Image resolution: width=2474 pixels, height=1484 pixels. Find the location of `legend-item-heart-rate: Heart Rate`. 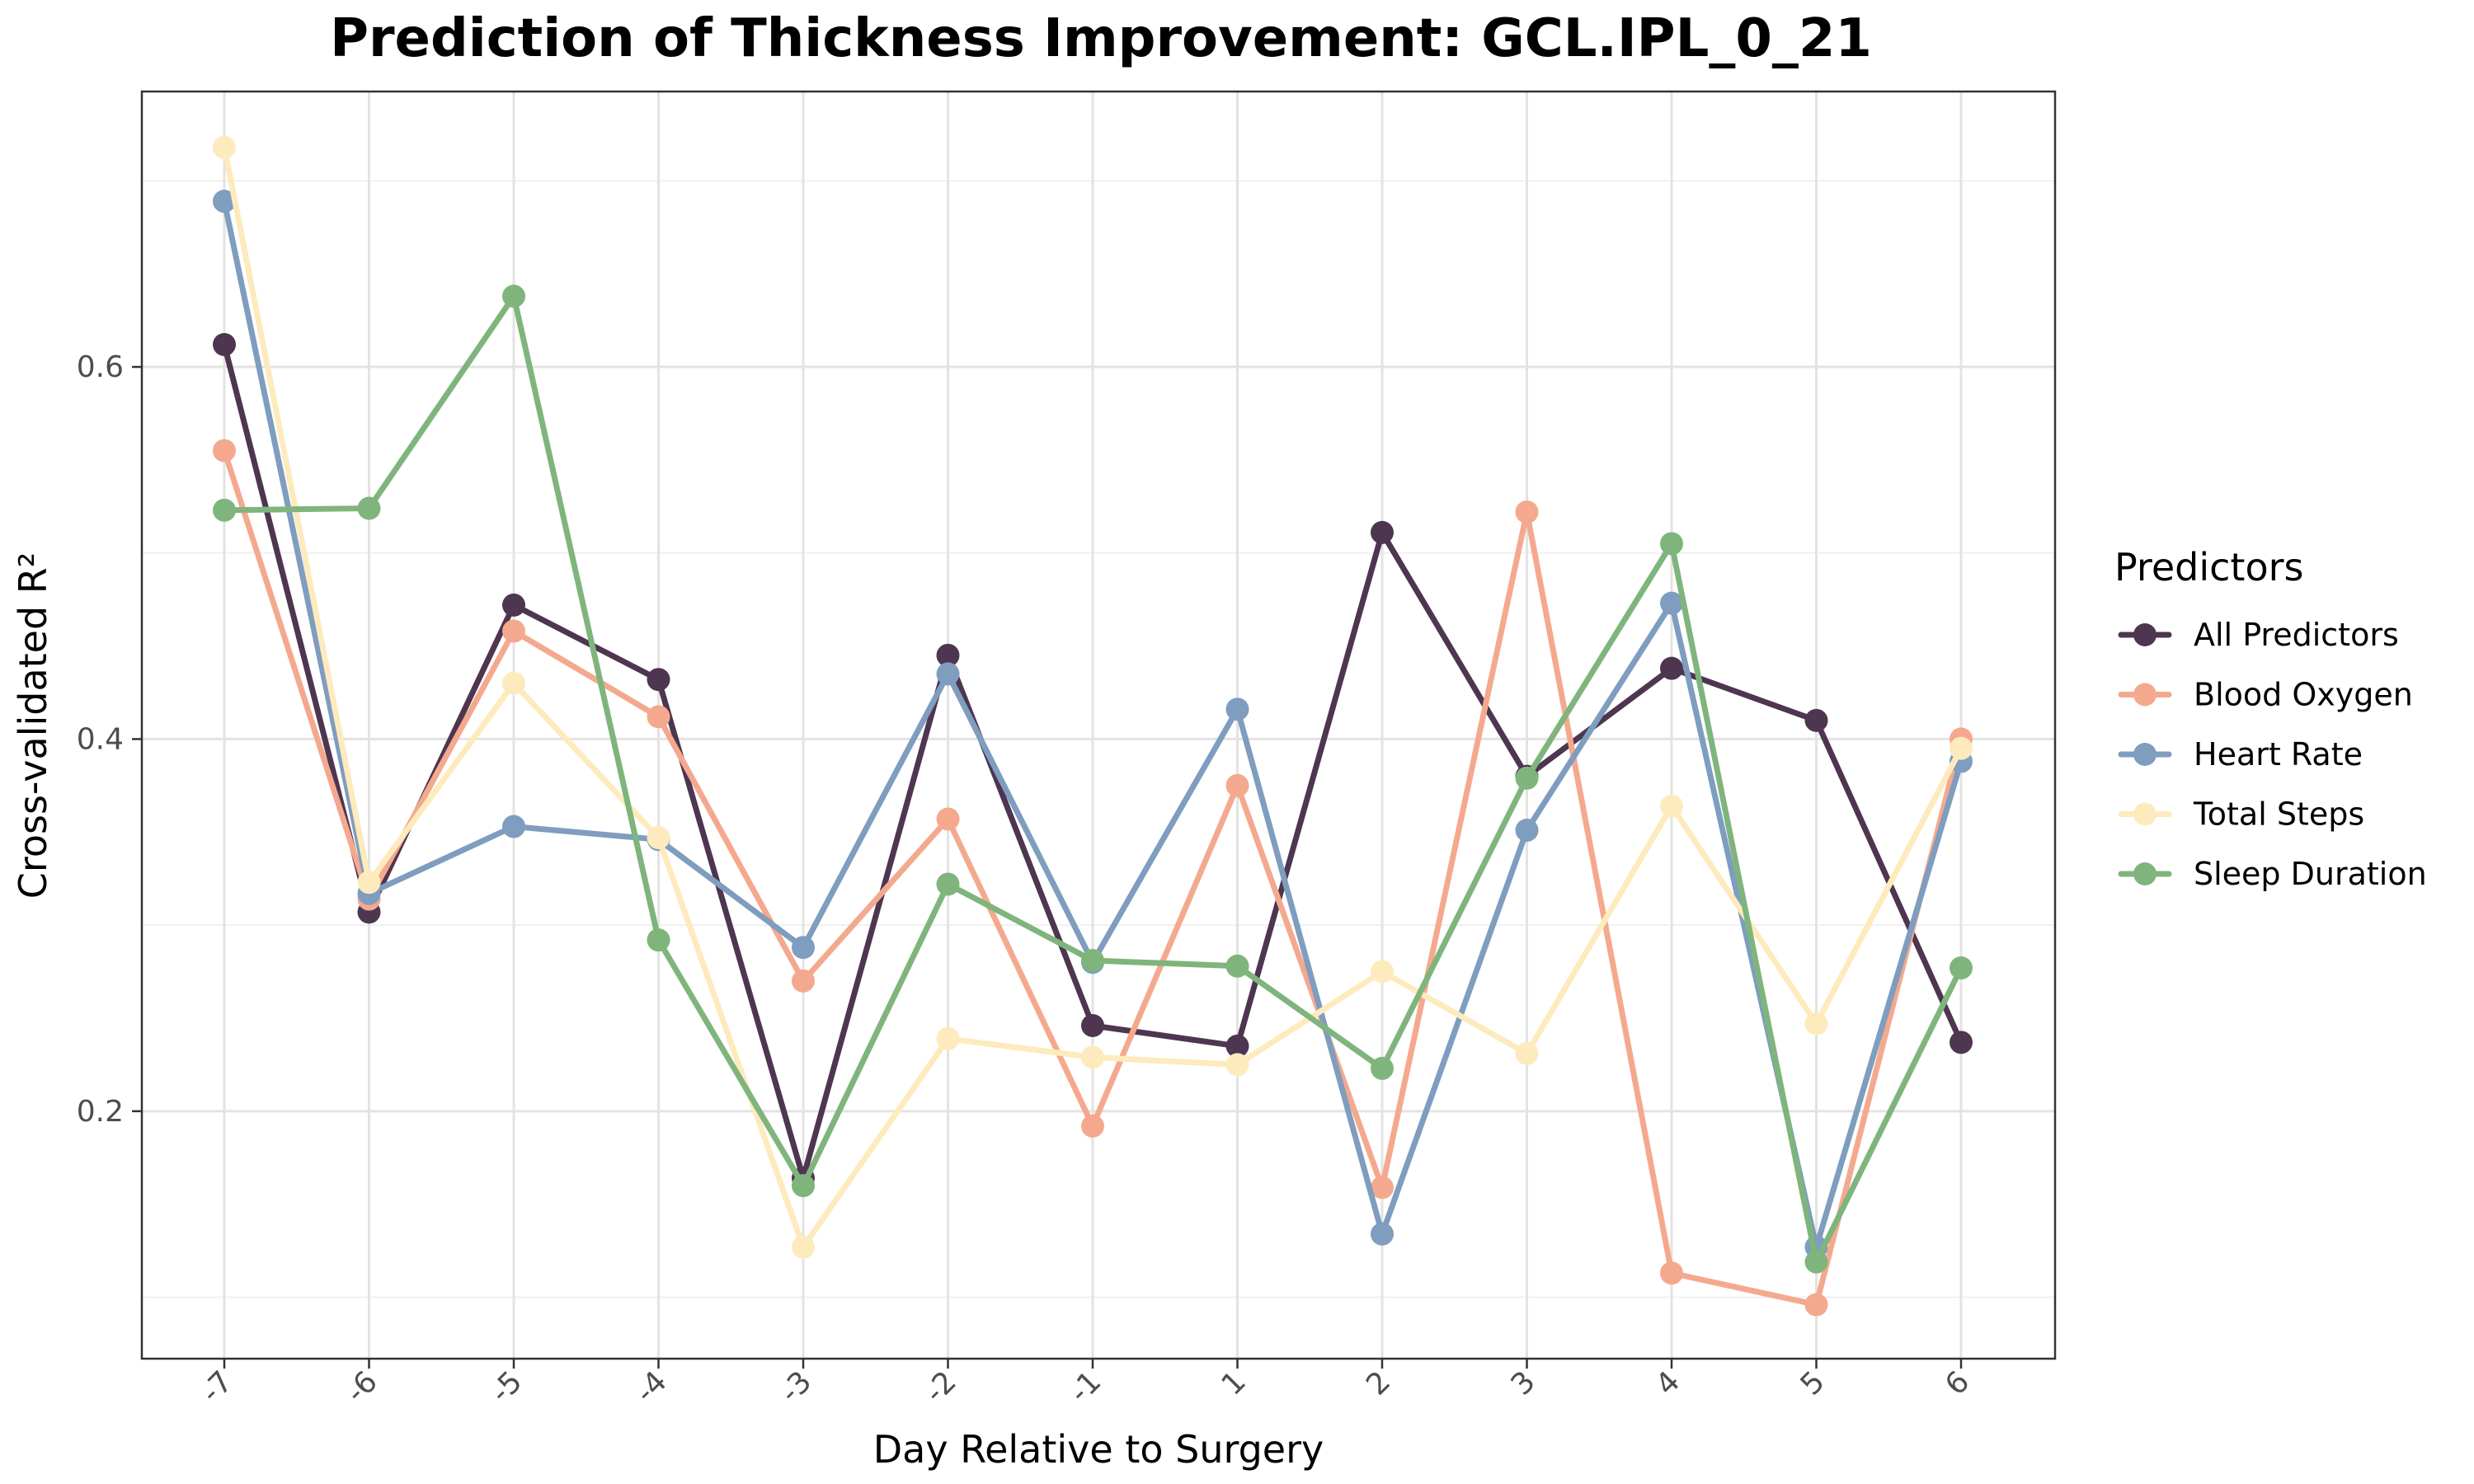

legend-item-heart-rate: Heart Rate is located at coordinates (2240, 754).